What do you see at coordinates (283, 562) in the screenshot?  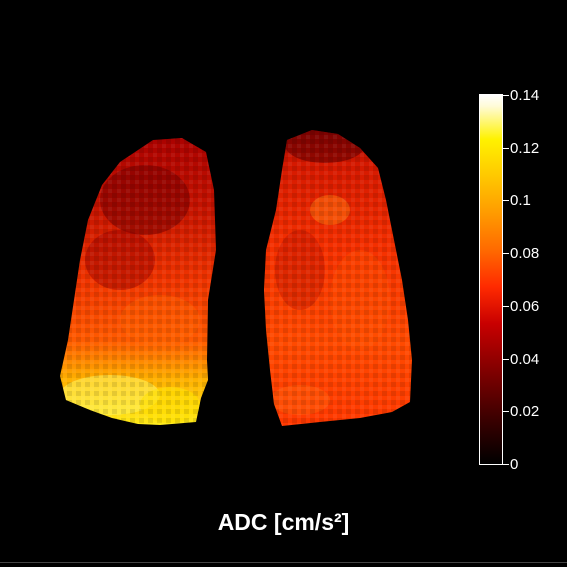 I see `divider` at bounding box center [283, 562].